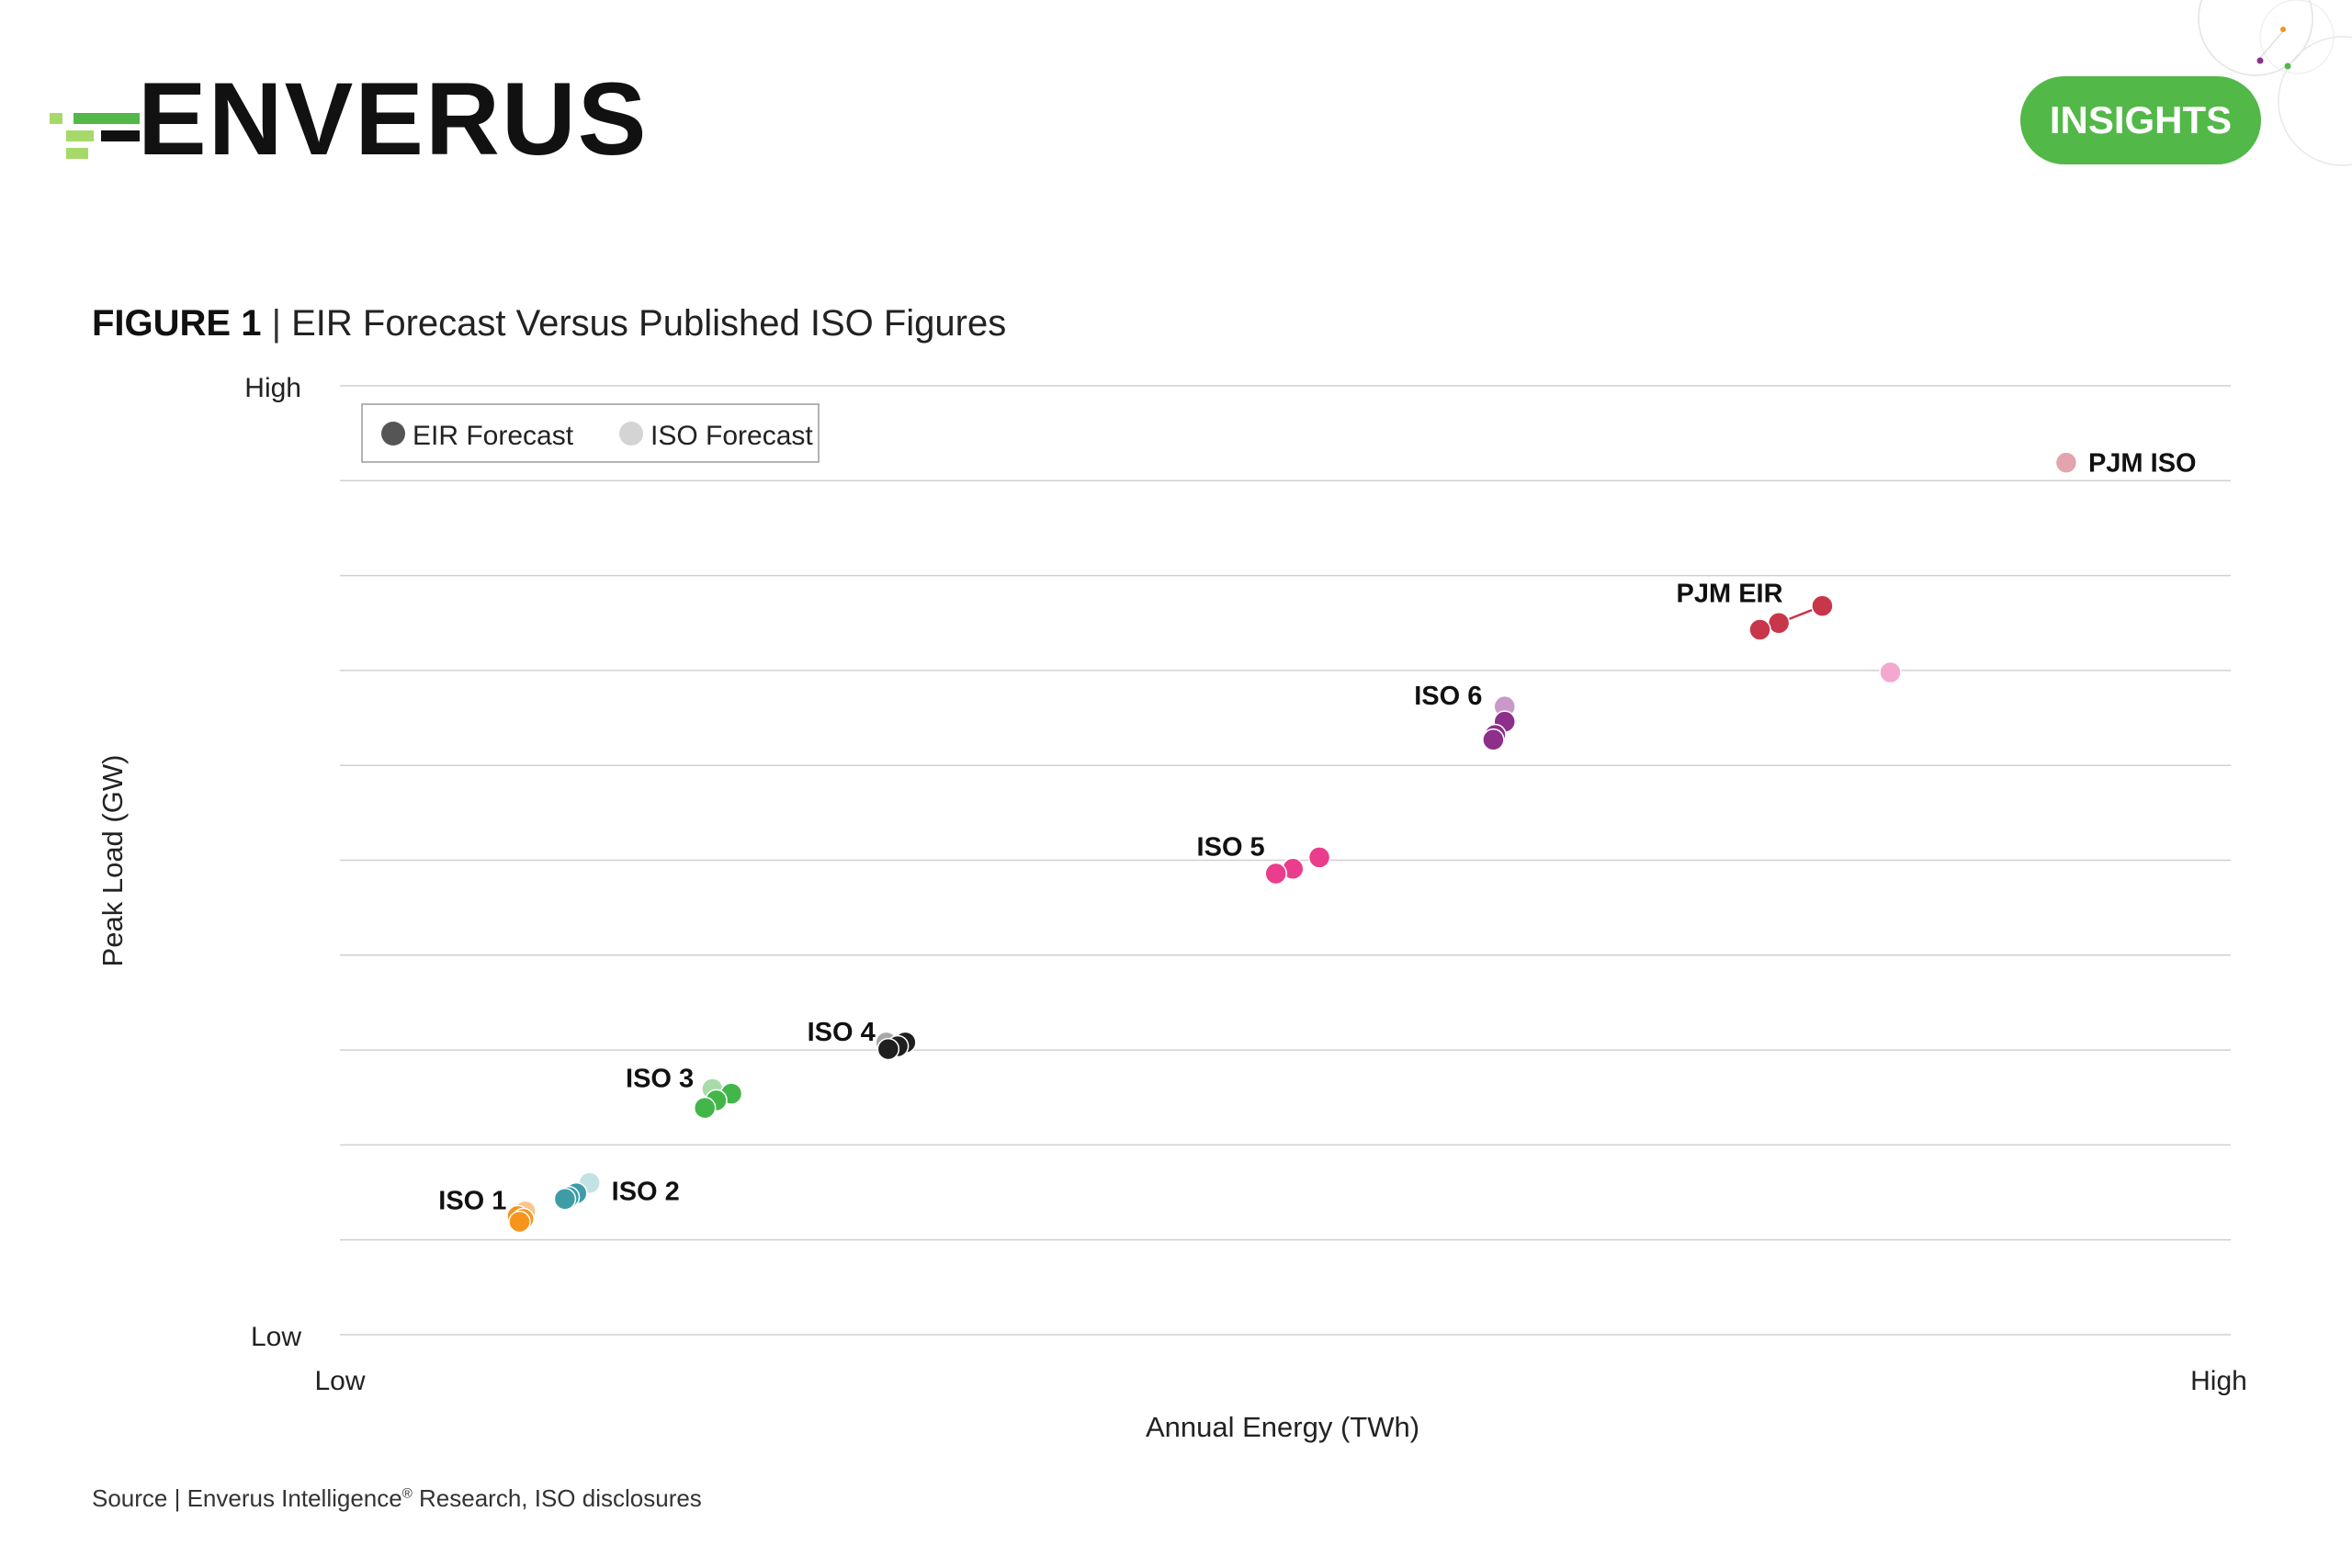  What do you see at coordinates (646, 1192) in the screenshot?
I see `series-label: ISO 2` at bounding box center [646, 1192].